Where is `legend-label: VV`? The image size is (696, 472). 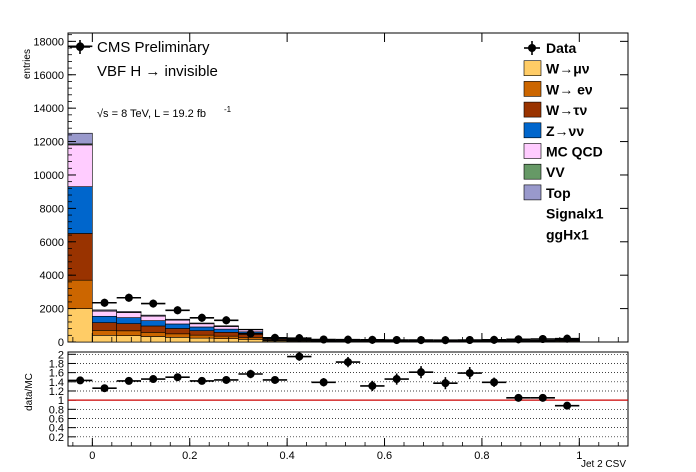 legend-label: VV is located at coordinates (555, 172).